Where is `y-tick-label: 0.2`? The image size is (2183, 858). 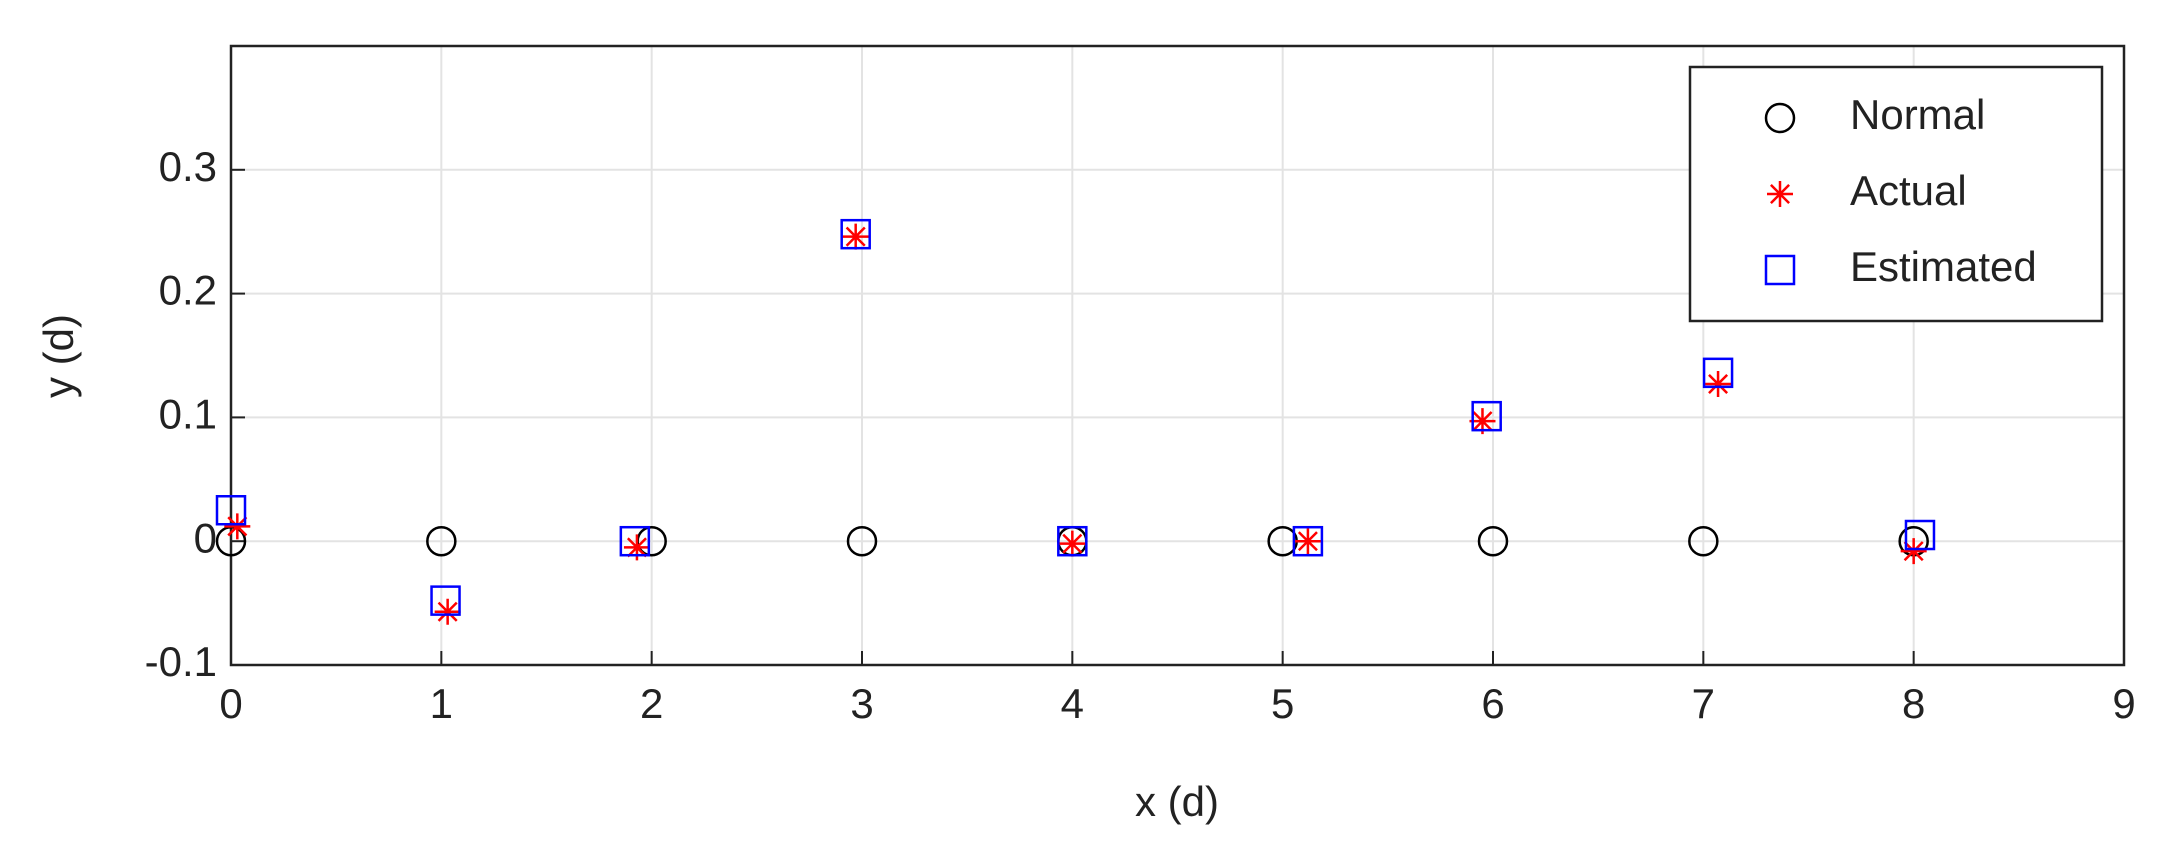 y-tick-label: 0.2 is located at coordinates (188, 290).